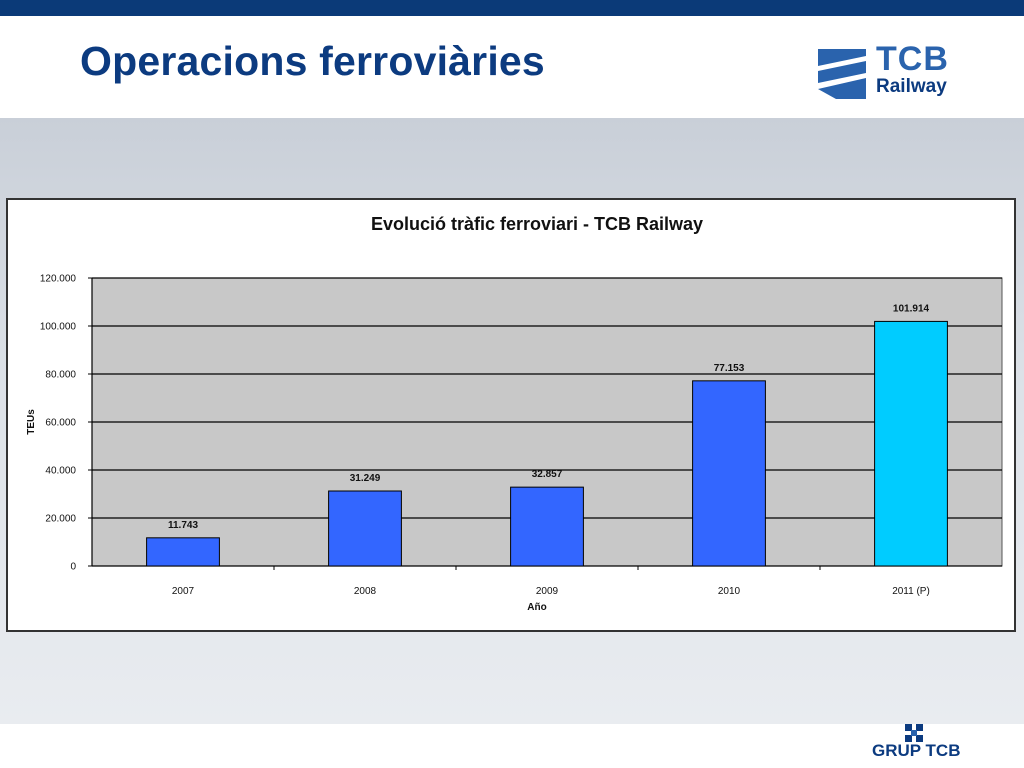 This screenshot has height=768, width=1024. Describe the element at coordinates (183, 525) in the screenshot. I see `data-label: 11.743` at that location.